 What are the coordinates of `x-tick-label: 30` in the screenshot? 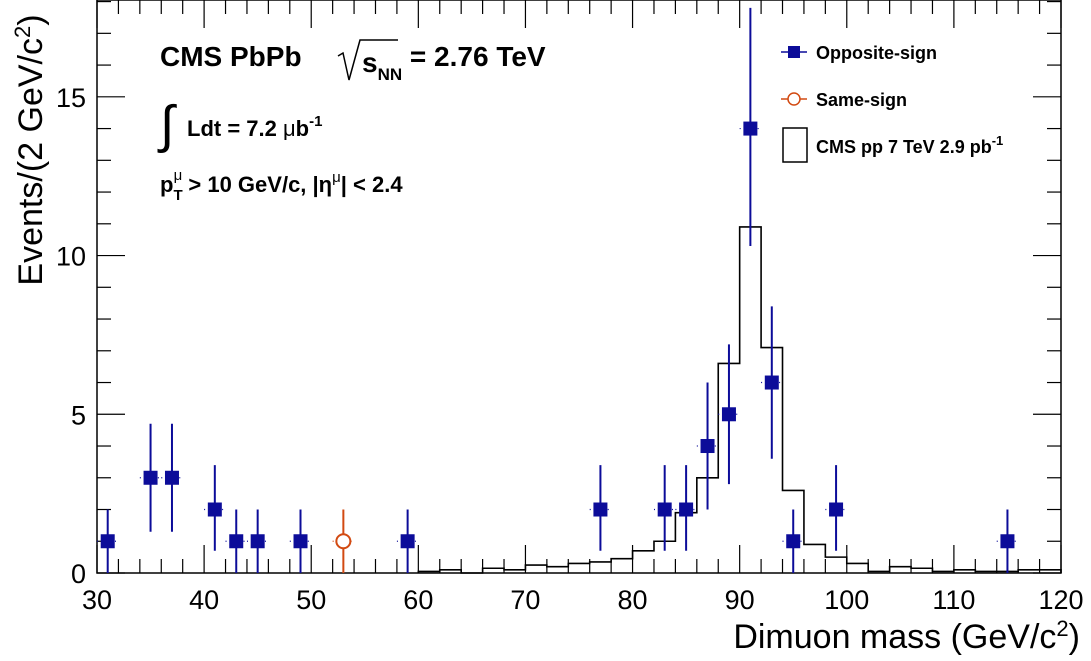 It's located at (97, 600).